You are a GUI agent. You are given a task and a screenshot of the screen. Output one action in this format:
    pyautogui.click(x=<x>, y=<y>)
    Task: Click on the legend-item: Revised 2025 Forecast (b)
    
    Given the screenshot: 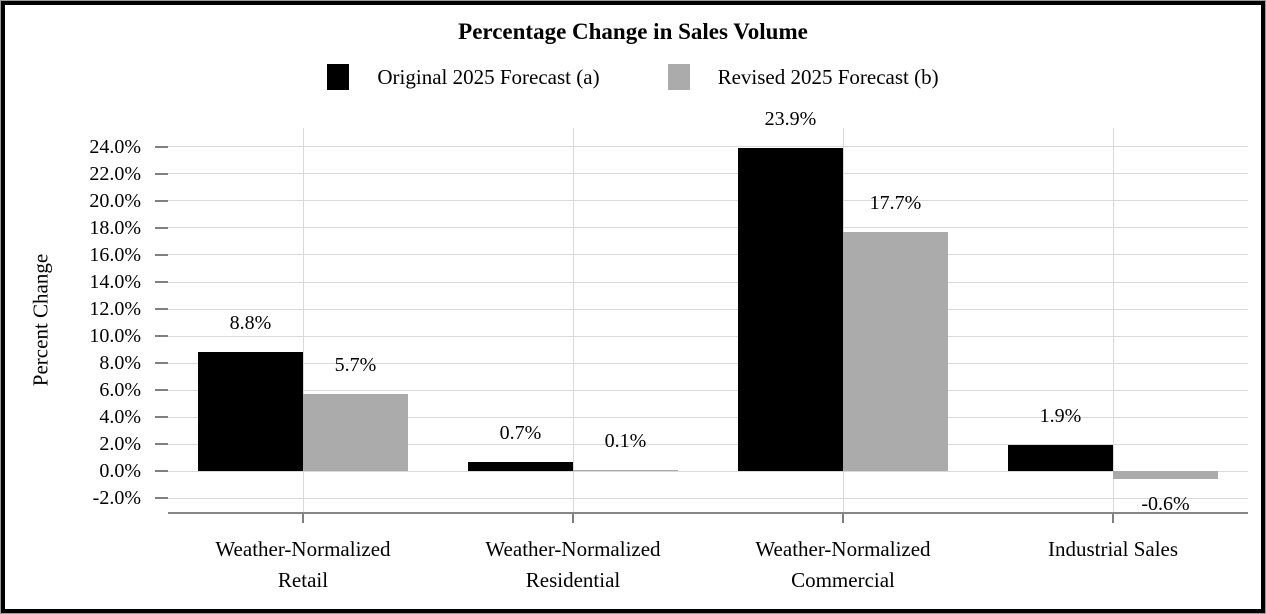 What is the action you would take?
    pyautogui.click(x=803, y=77)
    